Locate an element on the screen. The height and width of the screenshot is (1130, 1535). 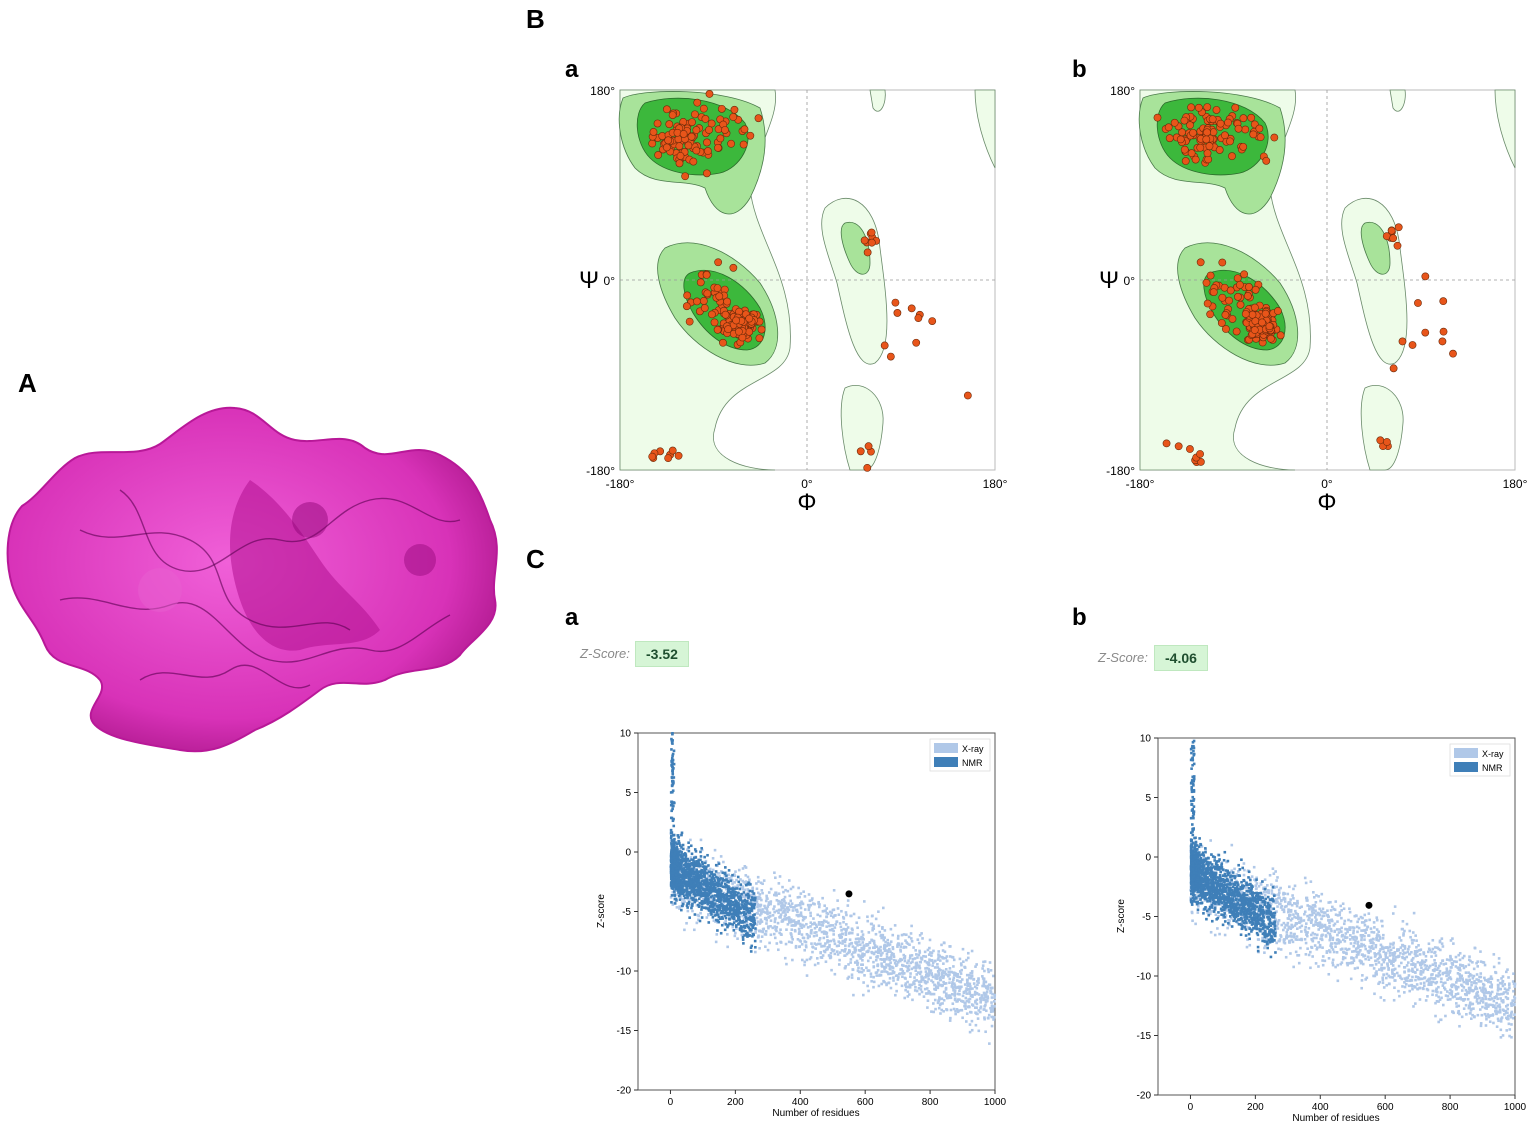
rama-a-xlabel: Φ is located at coordinates (806, 502).